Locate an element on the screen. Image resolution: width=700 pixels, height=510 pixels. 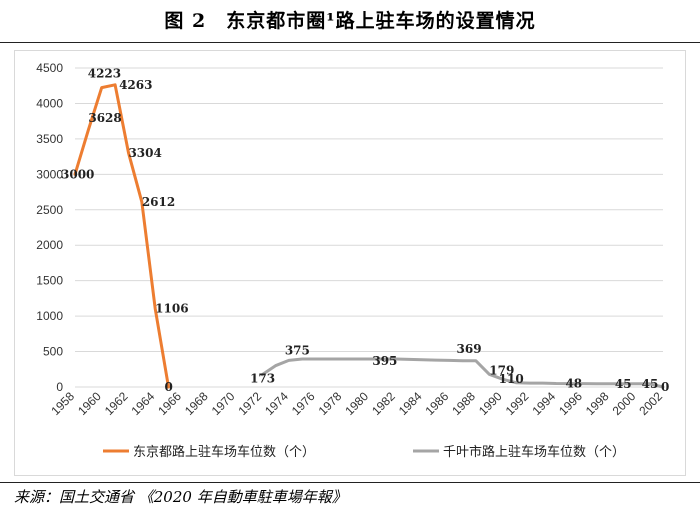
x-tick-label: 1986 is located at coordinates (437, 403).